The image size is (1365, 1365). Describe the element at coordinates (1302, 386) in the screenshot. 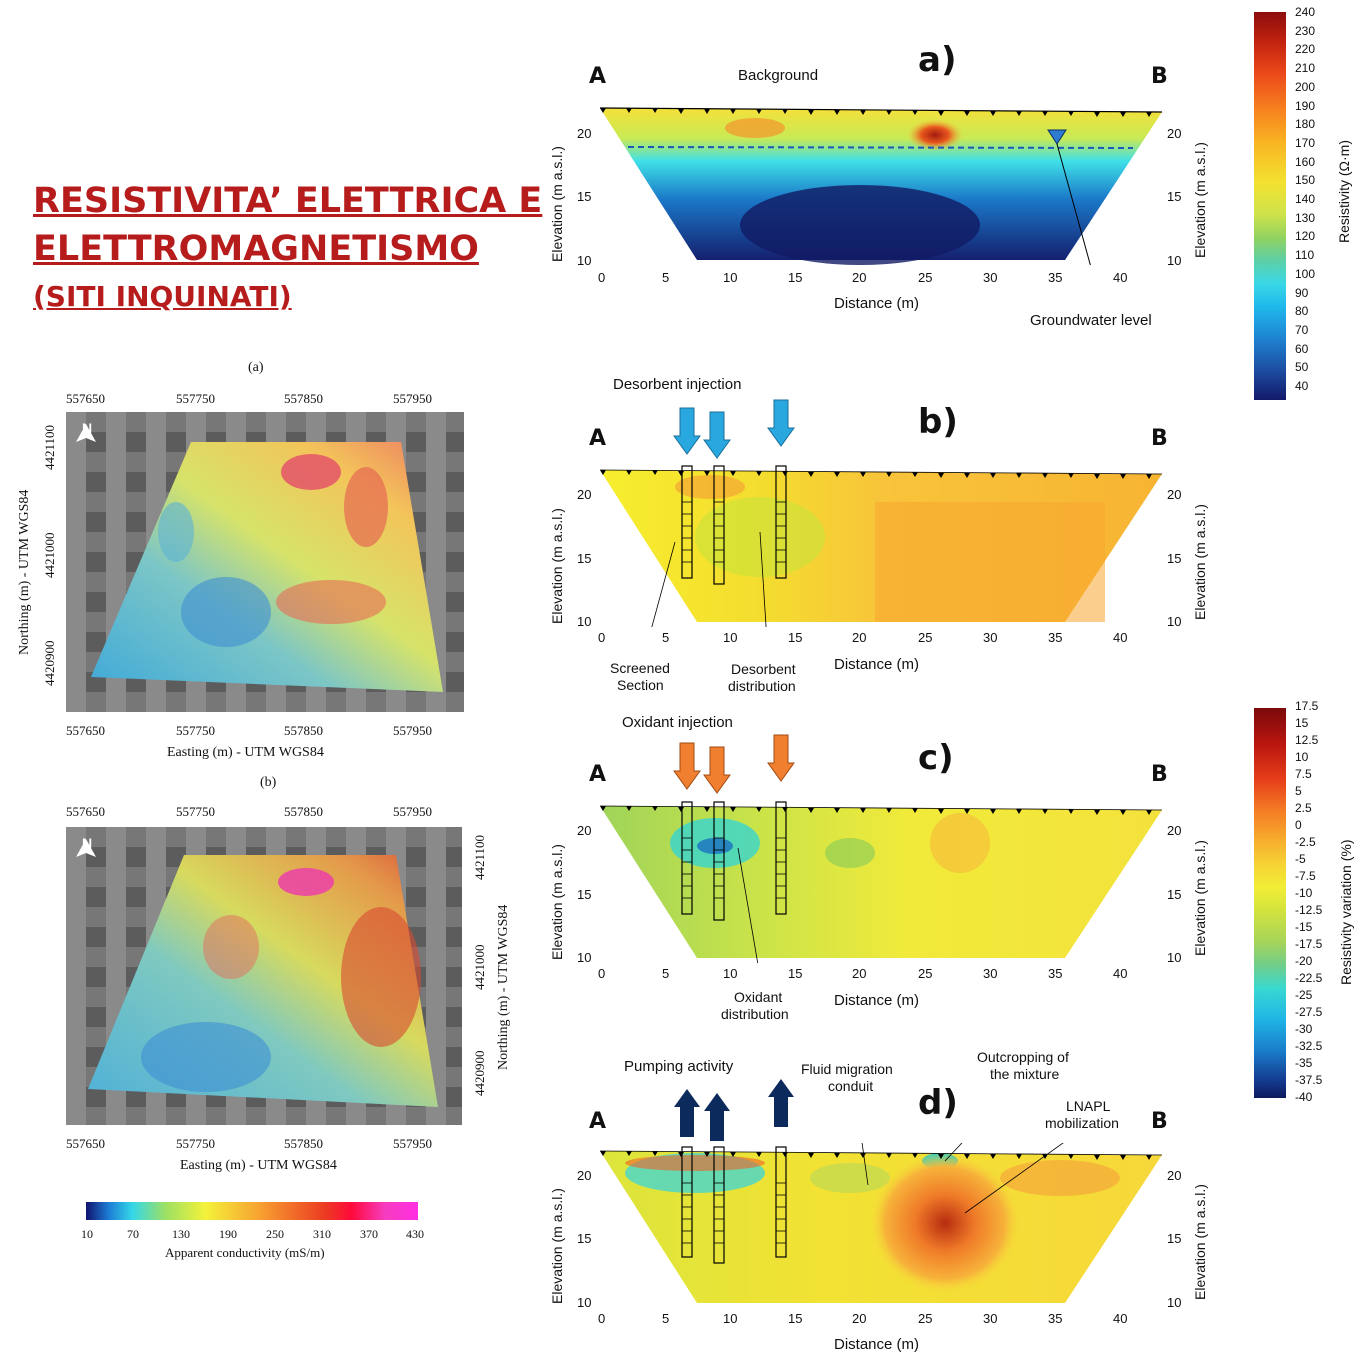

I see `resistivity-tick: 40` at that location.